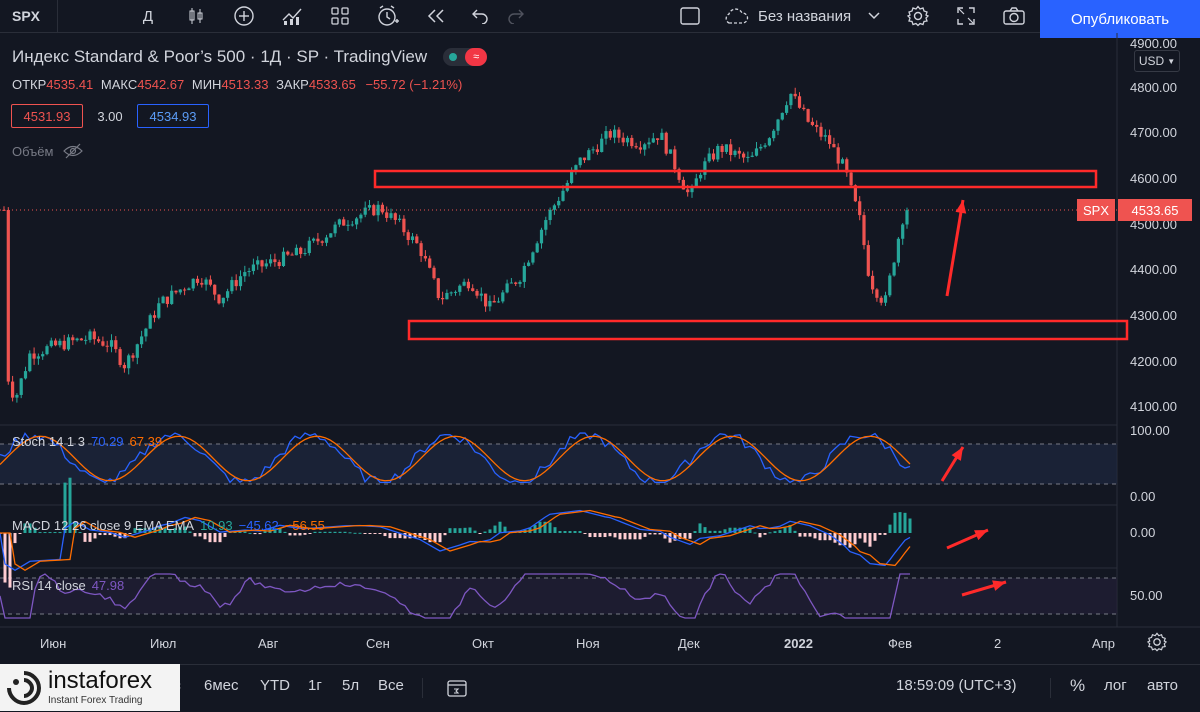 The image size is (1200, 712). Describe the element at coordinates (516, 16) in the screenshot. I see `redo-icon` at that location.